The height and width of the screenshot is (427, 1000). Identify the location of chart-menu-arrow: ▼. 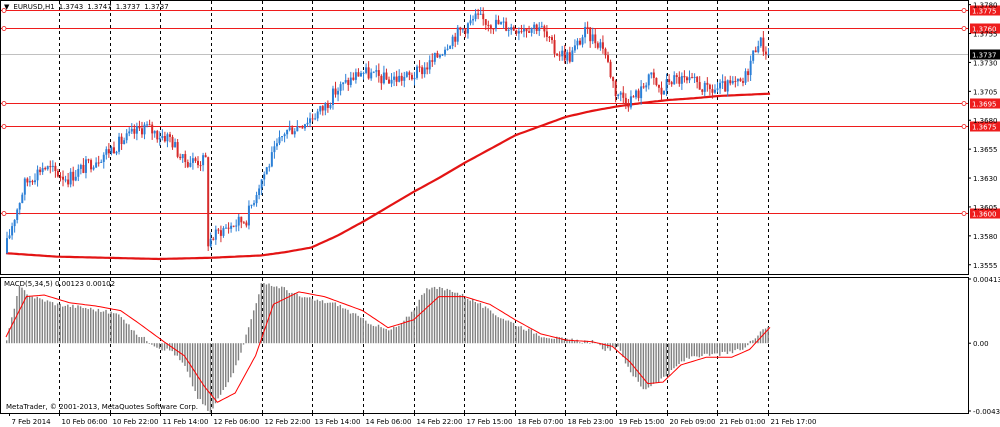
(7, 7).